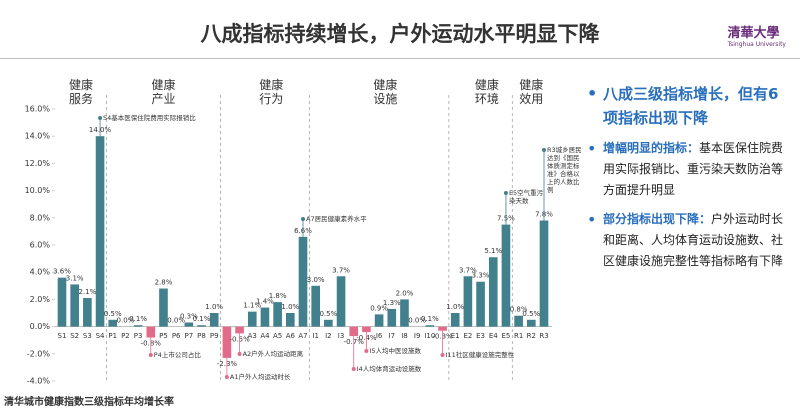 The width and height of the screenshot is (800, 412). Describe the element at coordinates (316, 280) in the screenshot. I see `value-label: 3.0%` at that location.